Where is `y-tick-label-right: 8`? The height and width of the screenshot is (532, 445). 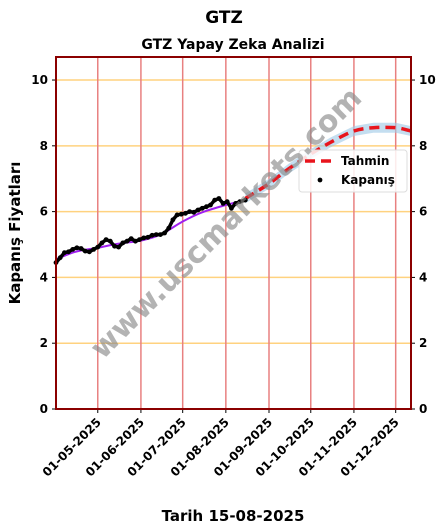 y-tick-label-right: 8 is located at coordinates (423, 146).